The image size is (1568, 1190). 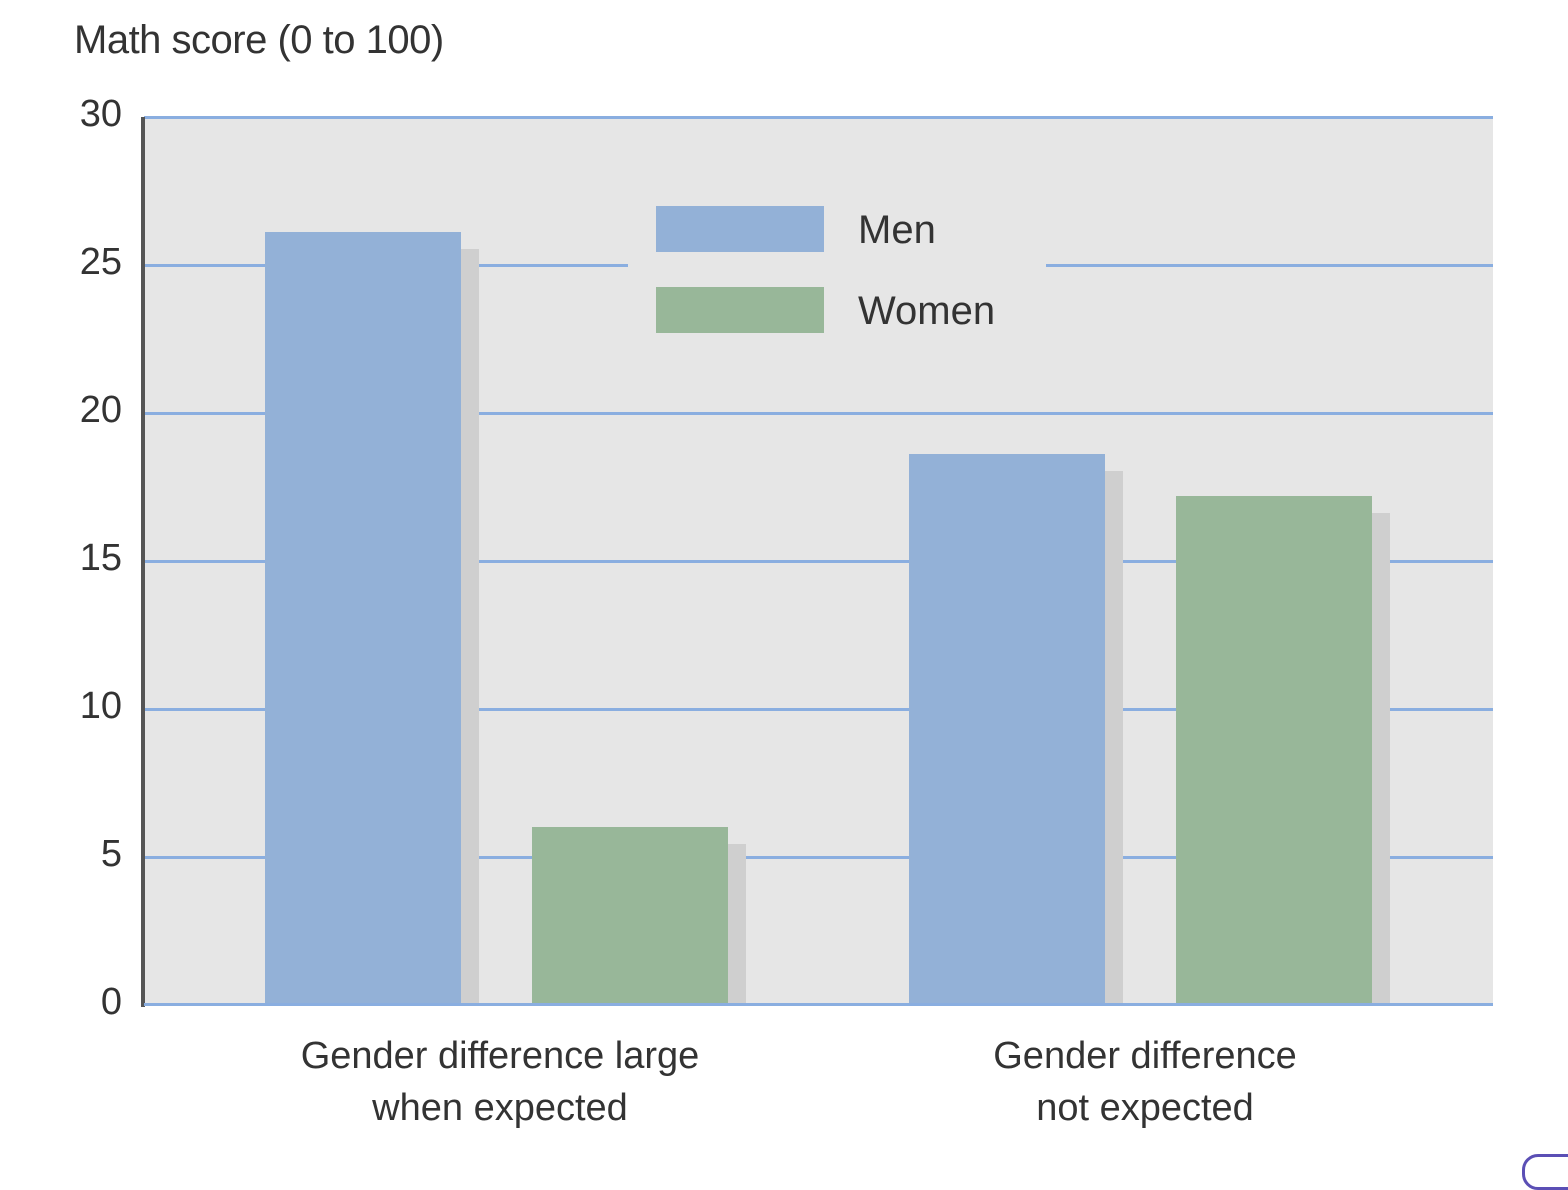 What do you see at coordinates (927, 311) in the screenshot?
I see `legend-label-women: Women` at bounding box center [927, 311].